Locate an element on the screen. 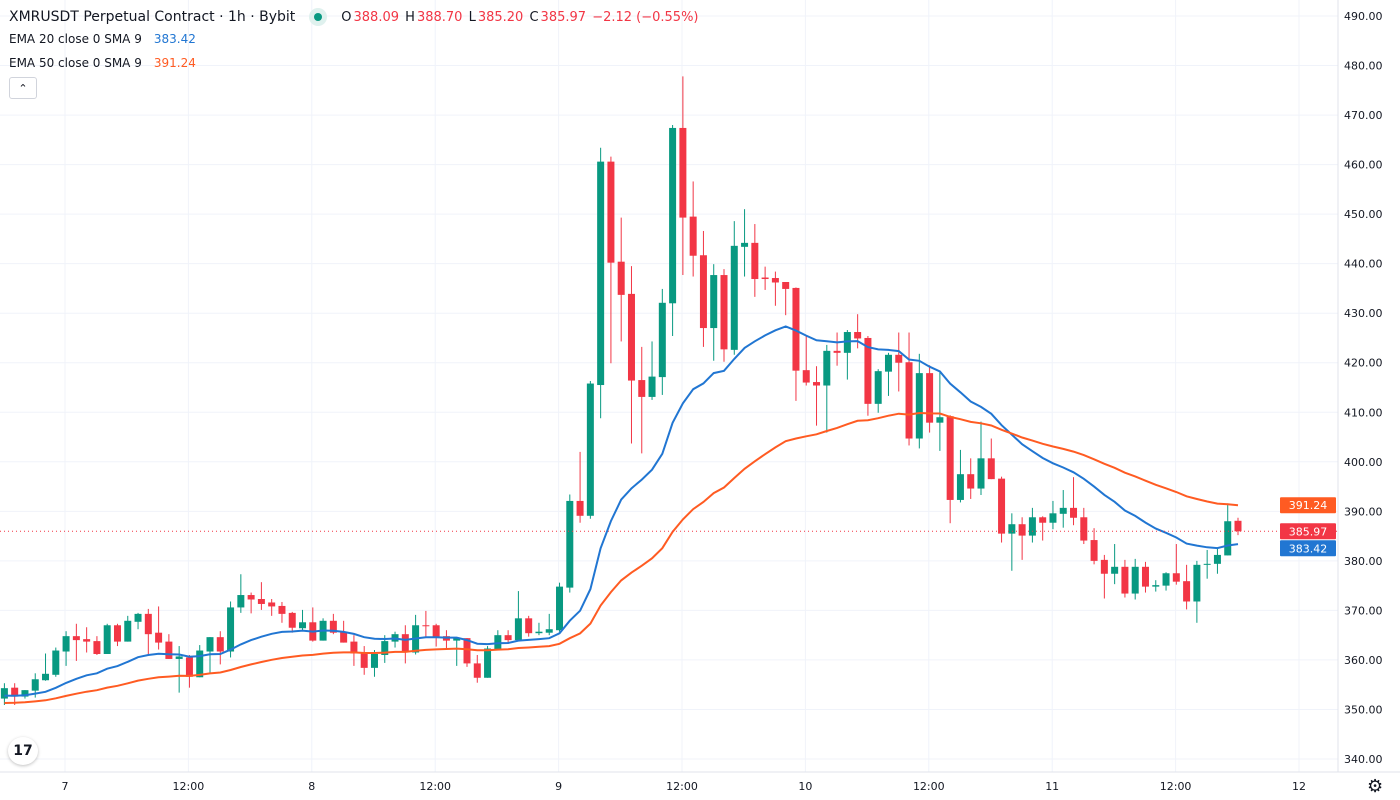  symbol-title: XMRUSDT Perpetual Contract · 1h · Bybit is located at coordinates (152, 17).